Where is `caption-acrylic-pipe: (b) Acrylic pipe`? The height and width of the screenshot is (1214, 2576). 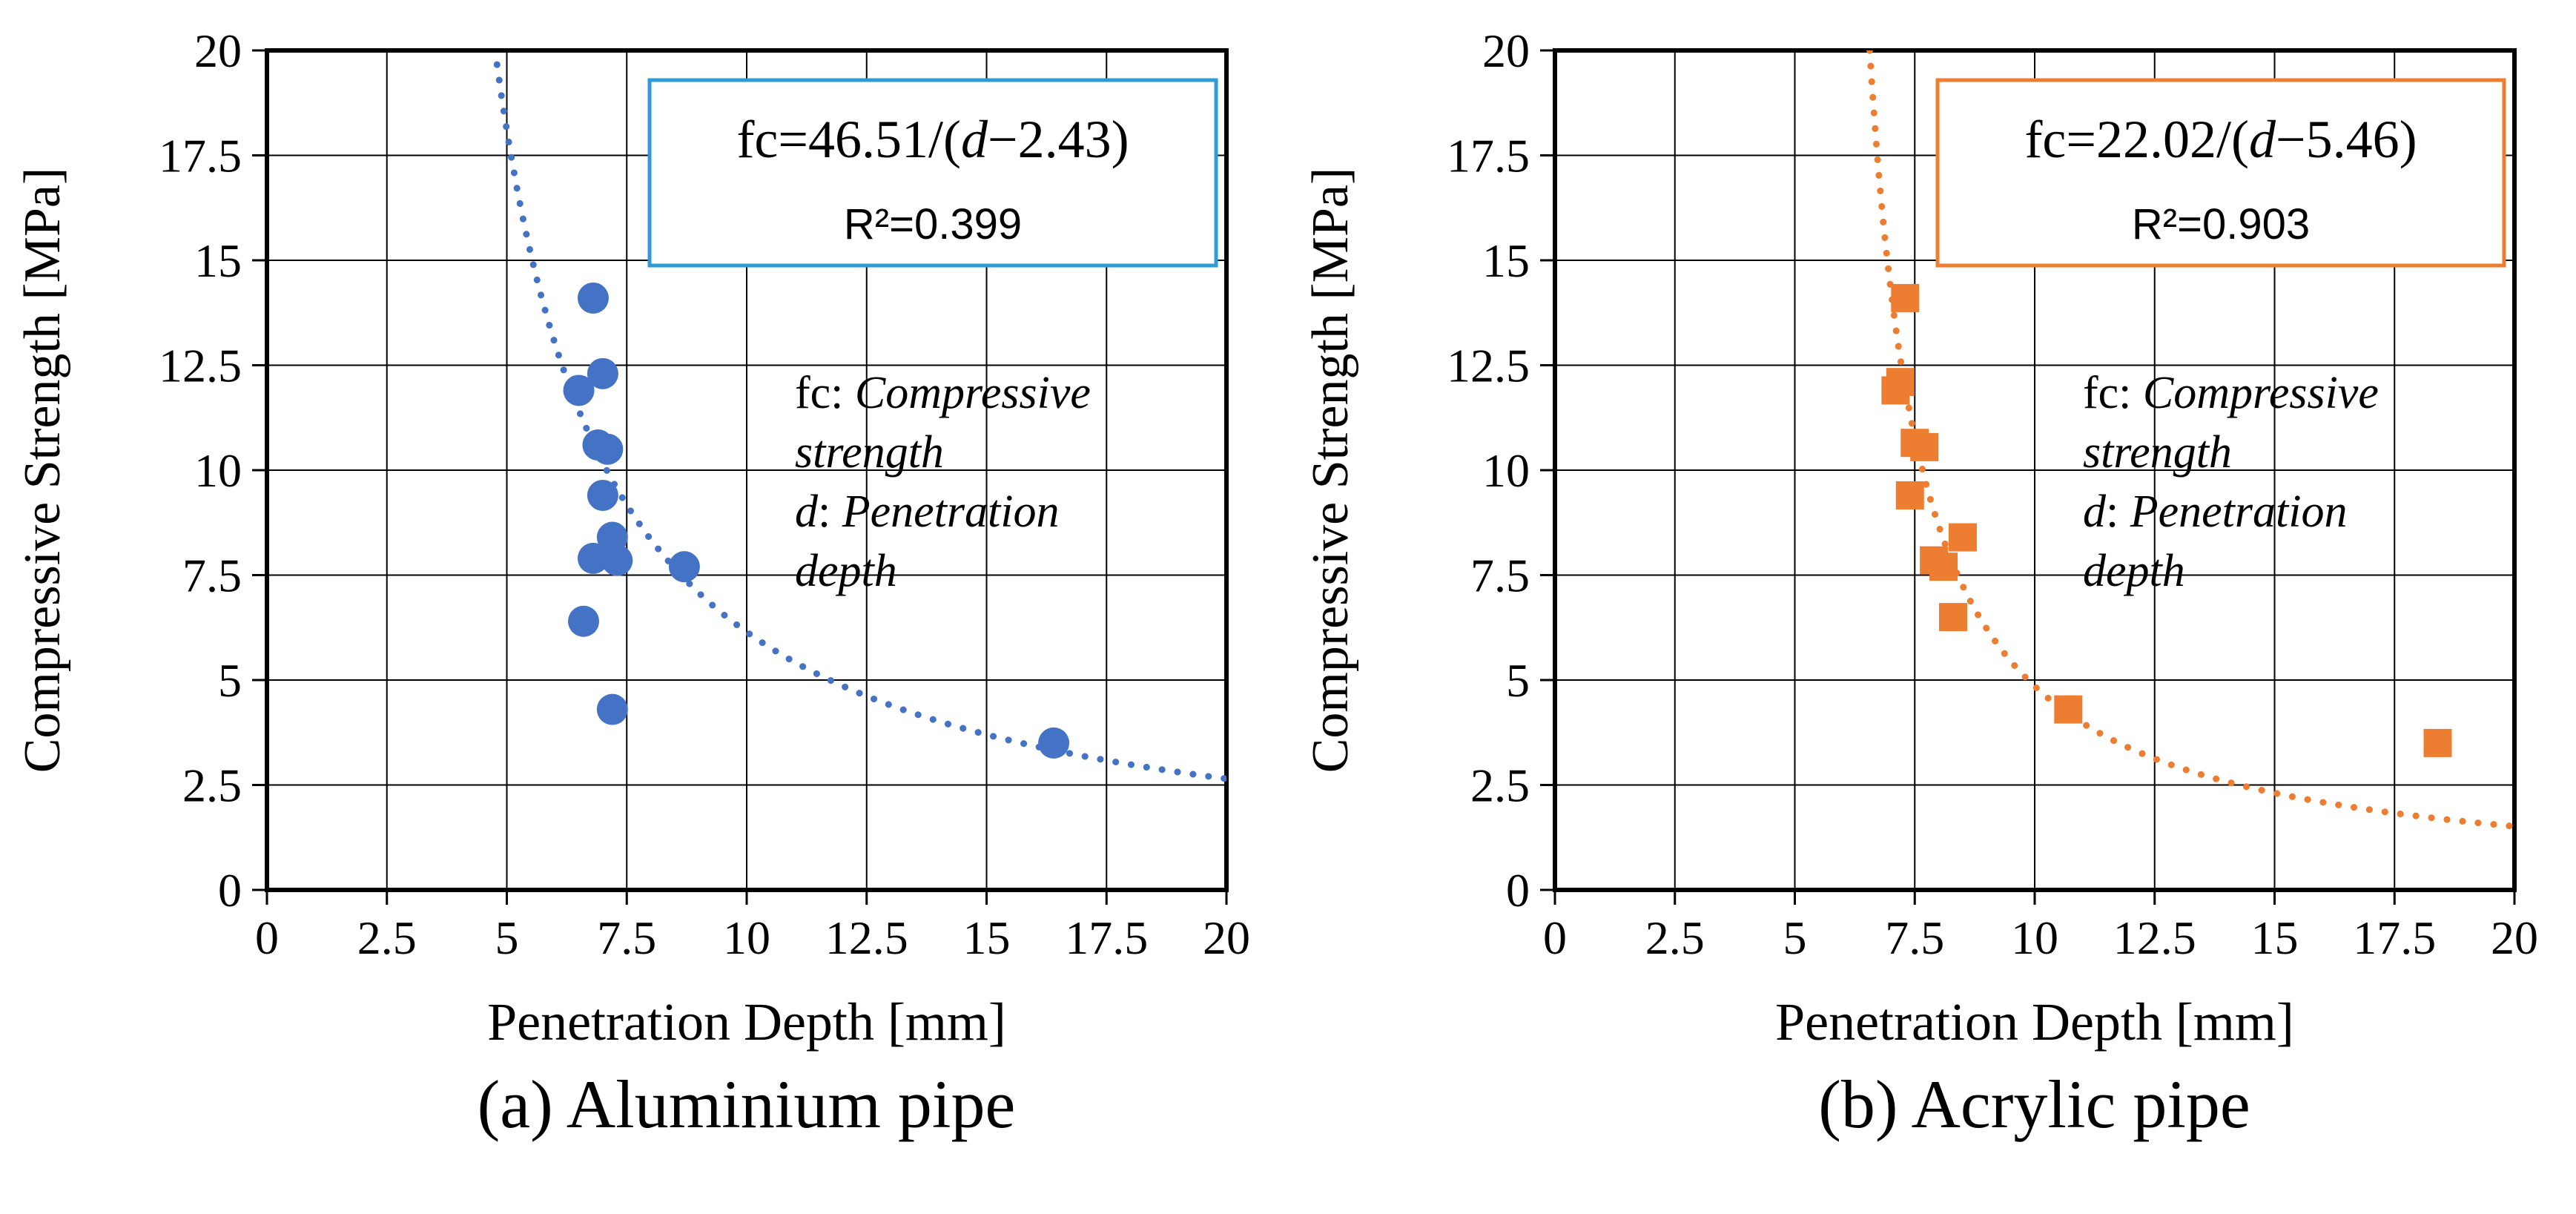 caption-acrylic-pipe: (b) Acrylic pipe is located at coordinates (2034, 1104).